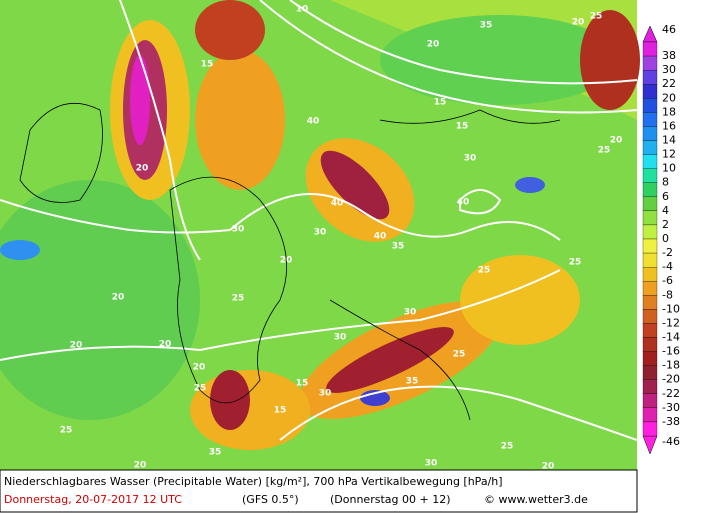 This screenshot has height=513, width=704. What do you see at coordinates (669, 97) in the screenshot?
I see `colorbar-label: 20` at bounding box center [669, 97].